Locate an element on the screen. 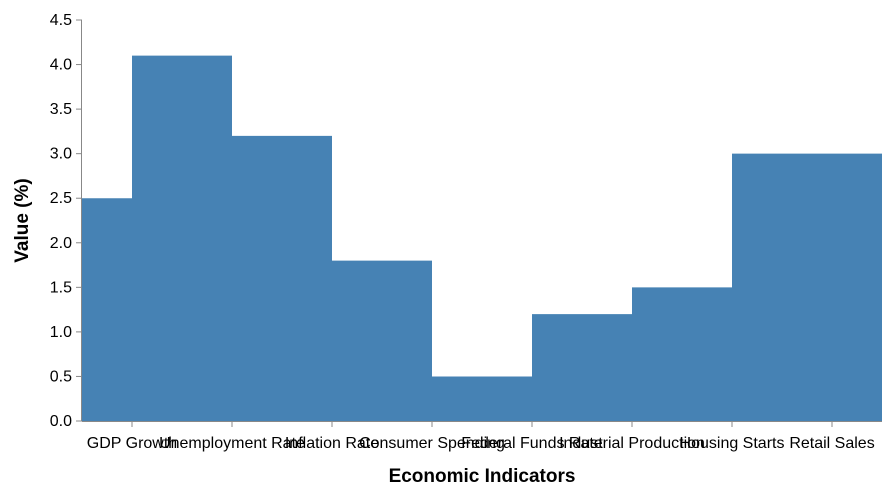 The width and height of the screenshot is (896, 494). x-tick-label: GDP Growth is located at coordinates (132, 443).